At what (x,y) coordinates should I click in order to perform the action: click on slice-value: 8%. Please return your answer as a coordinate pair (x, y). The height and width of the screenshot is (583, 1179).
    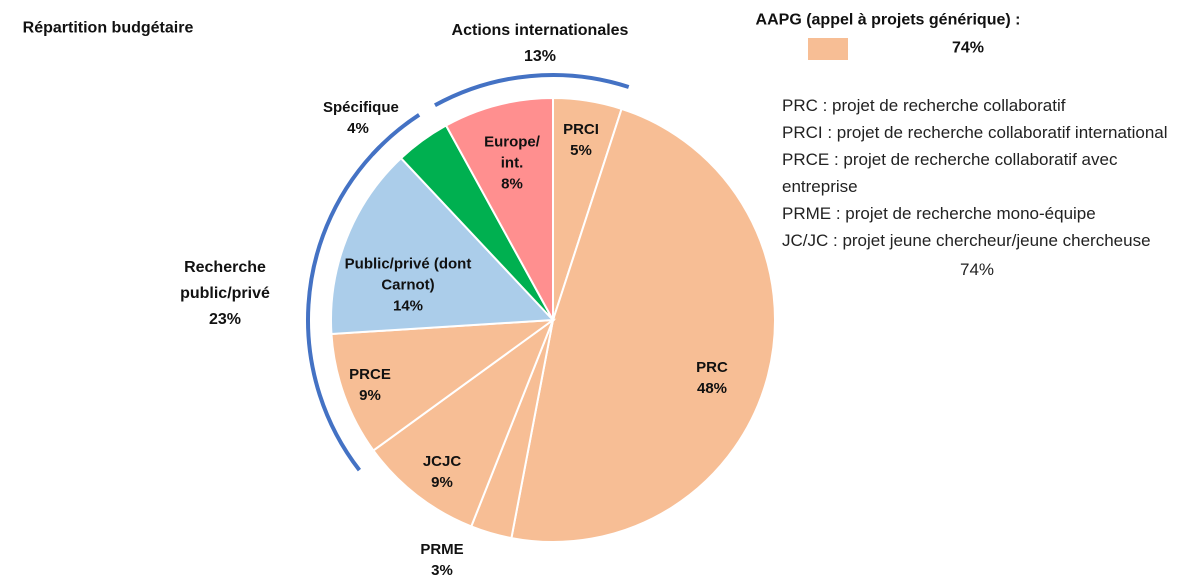
    Looking at the image, I should click on (512, 184).